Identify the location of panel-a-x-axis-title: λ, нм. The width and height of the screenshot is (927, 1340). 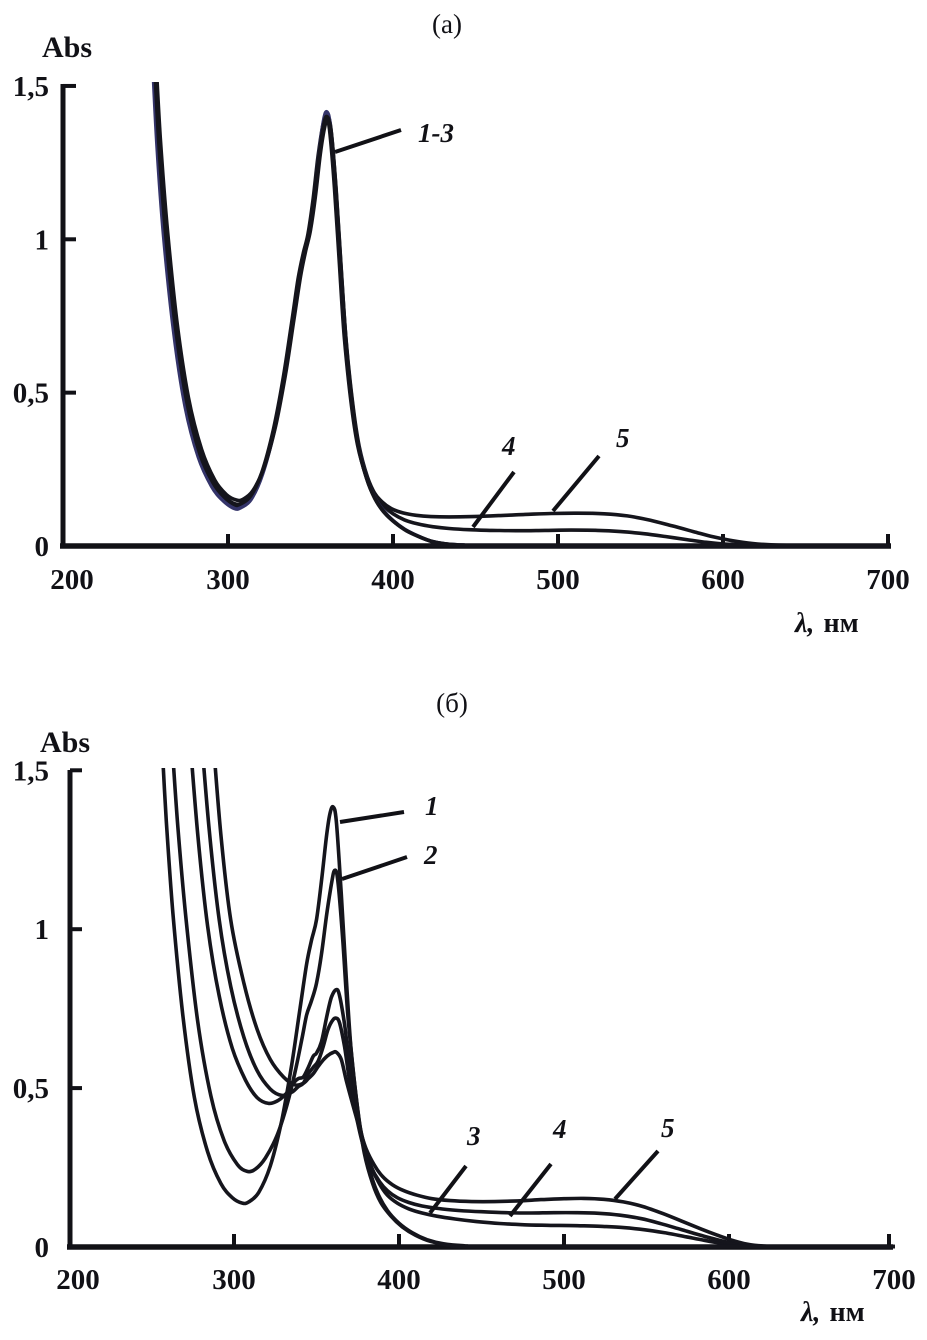
(826, 623).